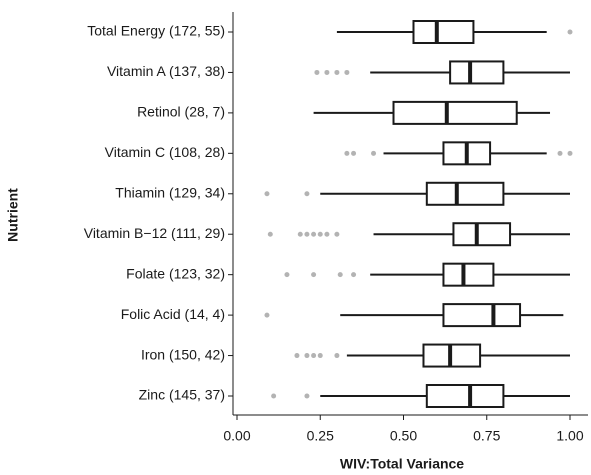 Image resolution: width=591 pixels, height=475 pixels. Describe the element at coordinates (182, 395) in the screenshot. I see `y-tick-label: Zinc (145, 37)` at that location.